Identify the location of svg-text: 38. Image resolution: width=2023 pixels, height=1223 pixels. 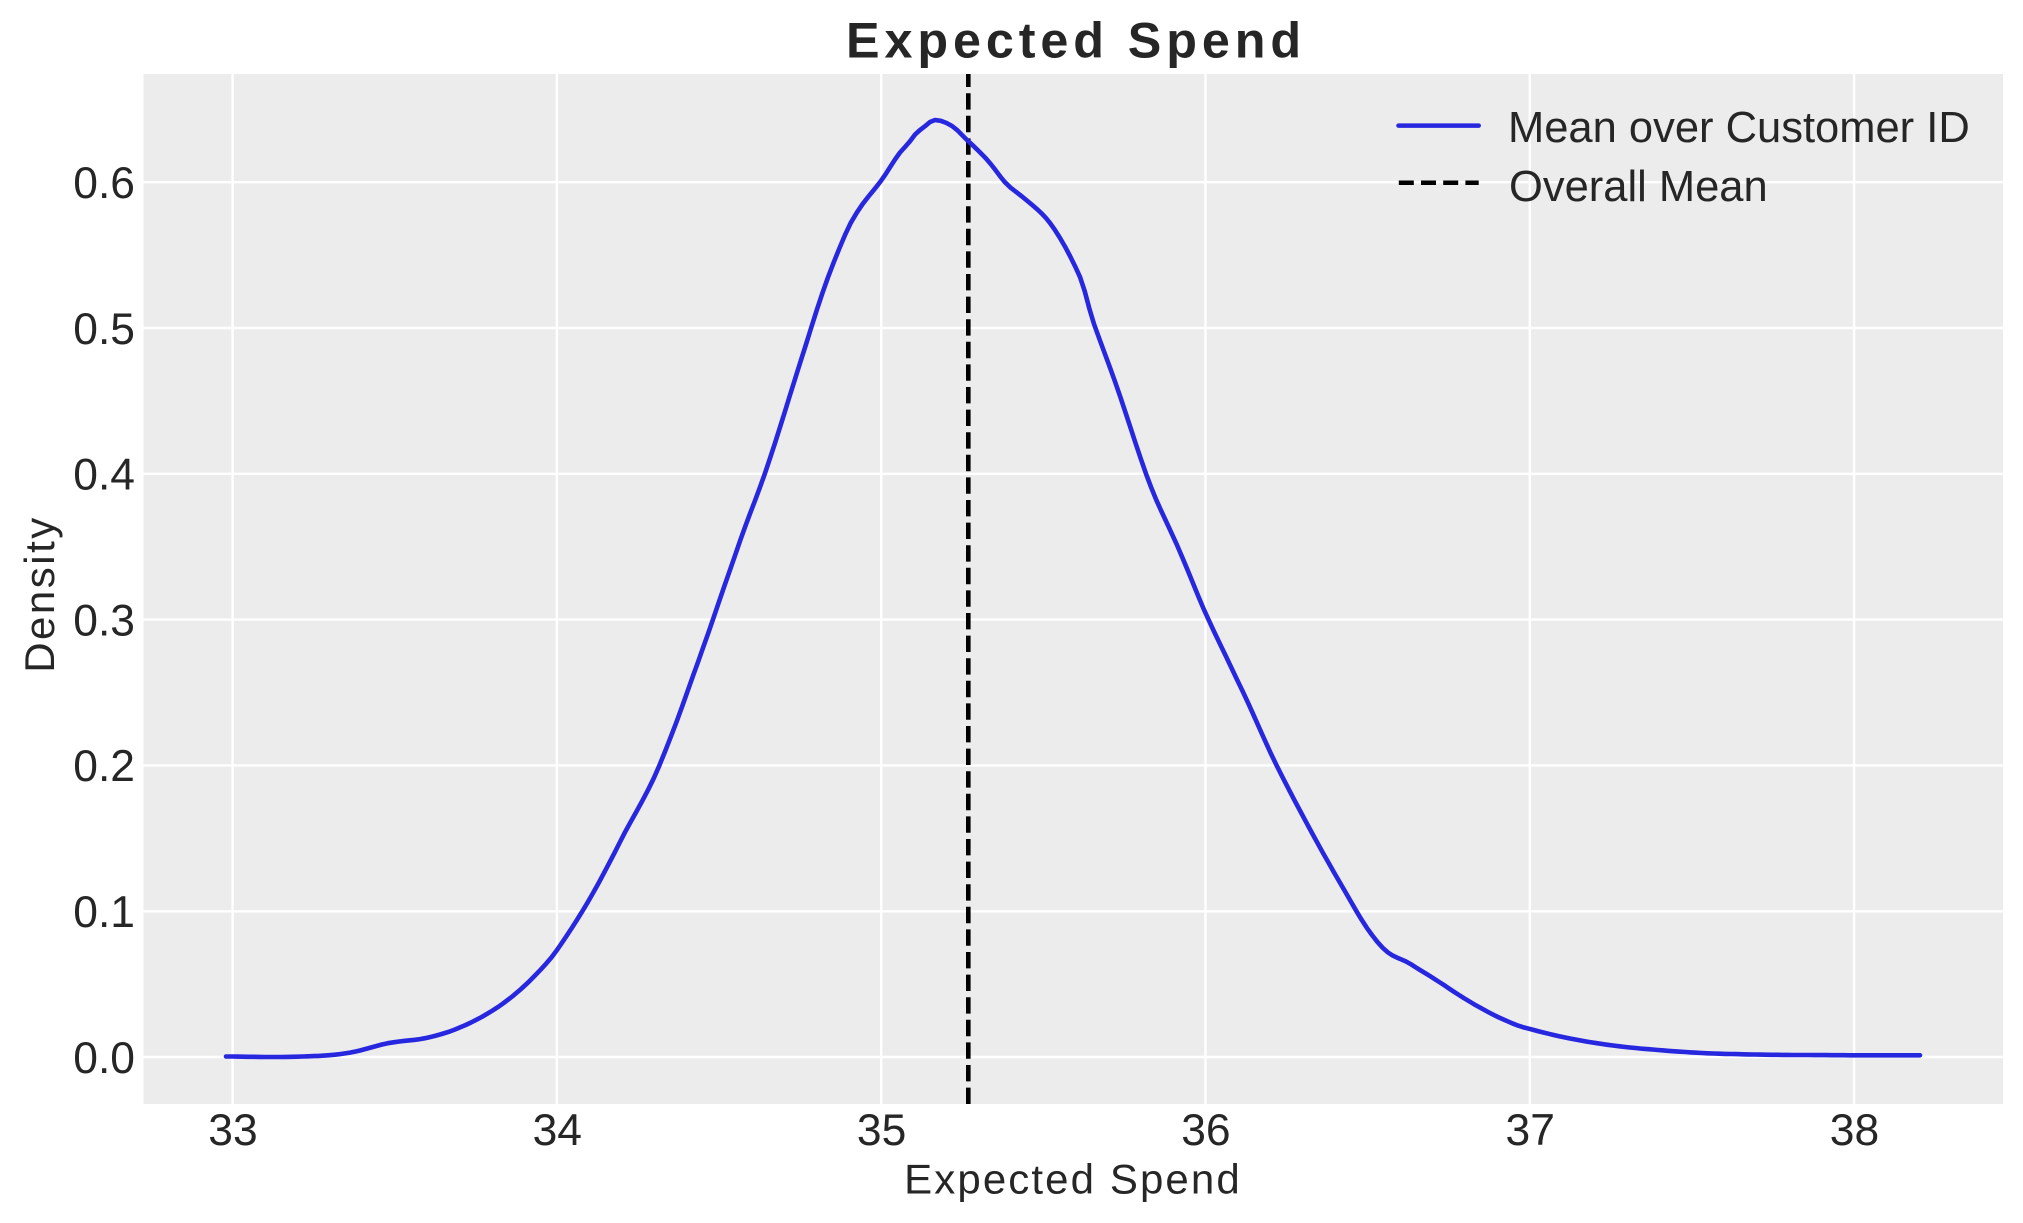
(1854, 1130).